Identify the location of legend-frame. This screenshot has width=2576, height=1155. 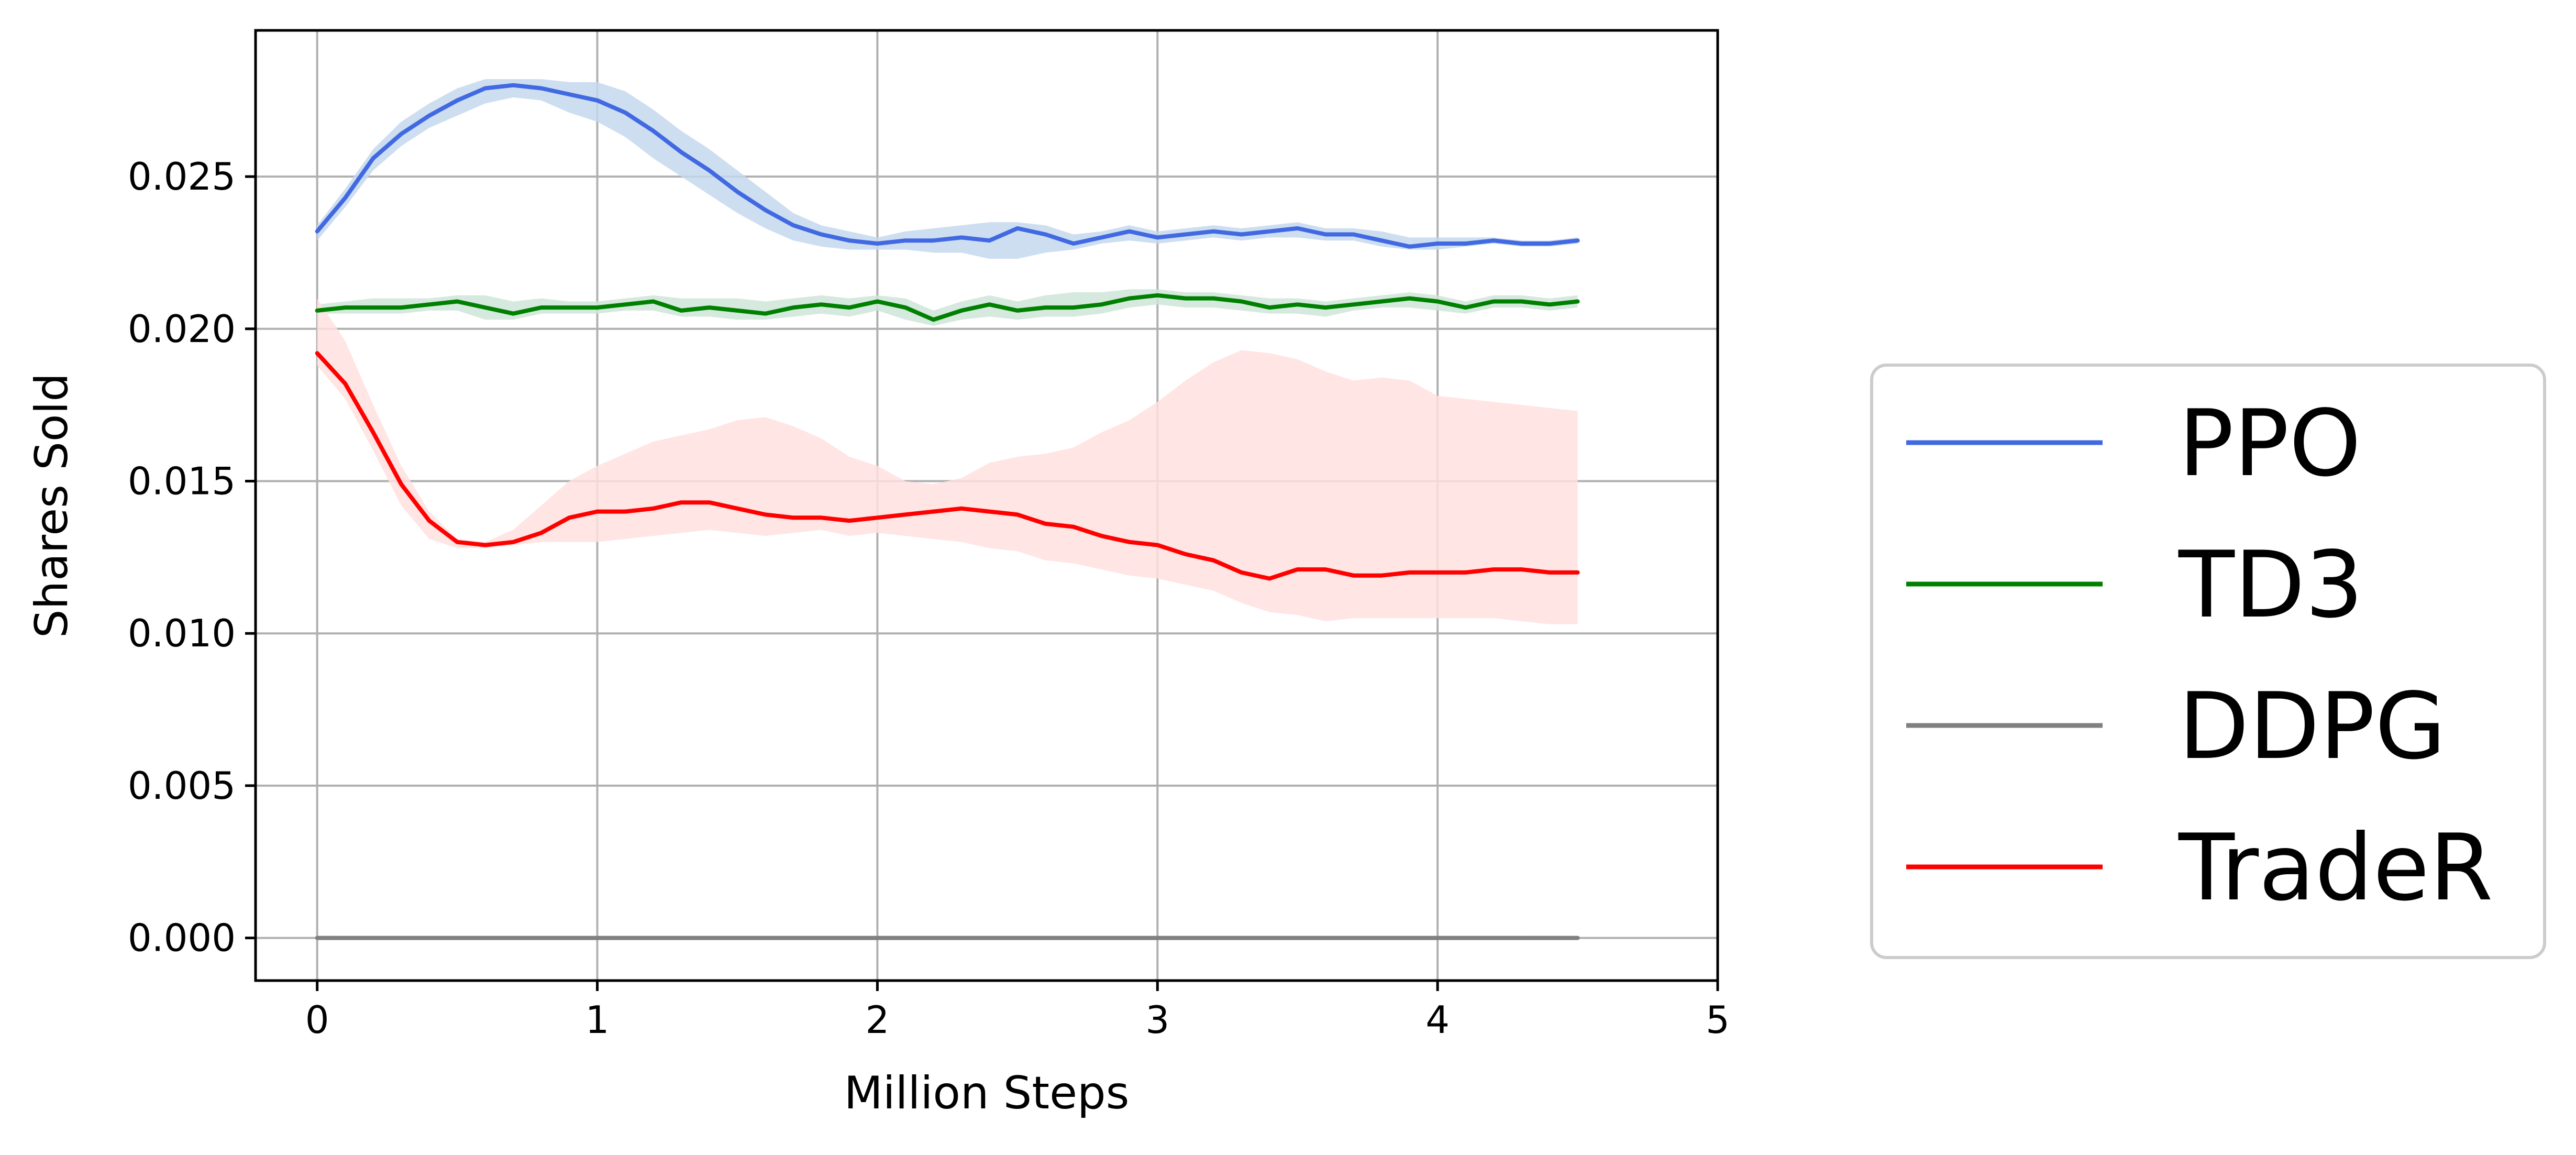
(2208, 662).